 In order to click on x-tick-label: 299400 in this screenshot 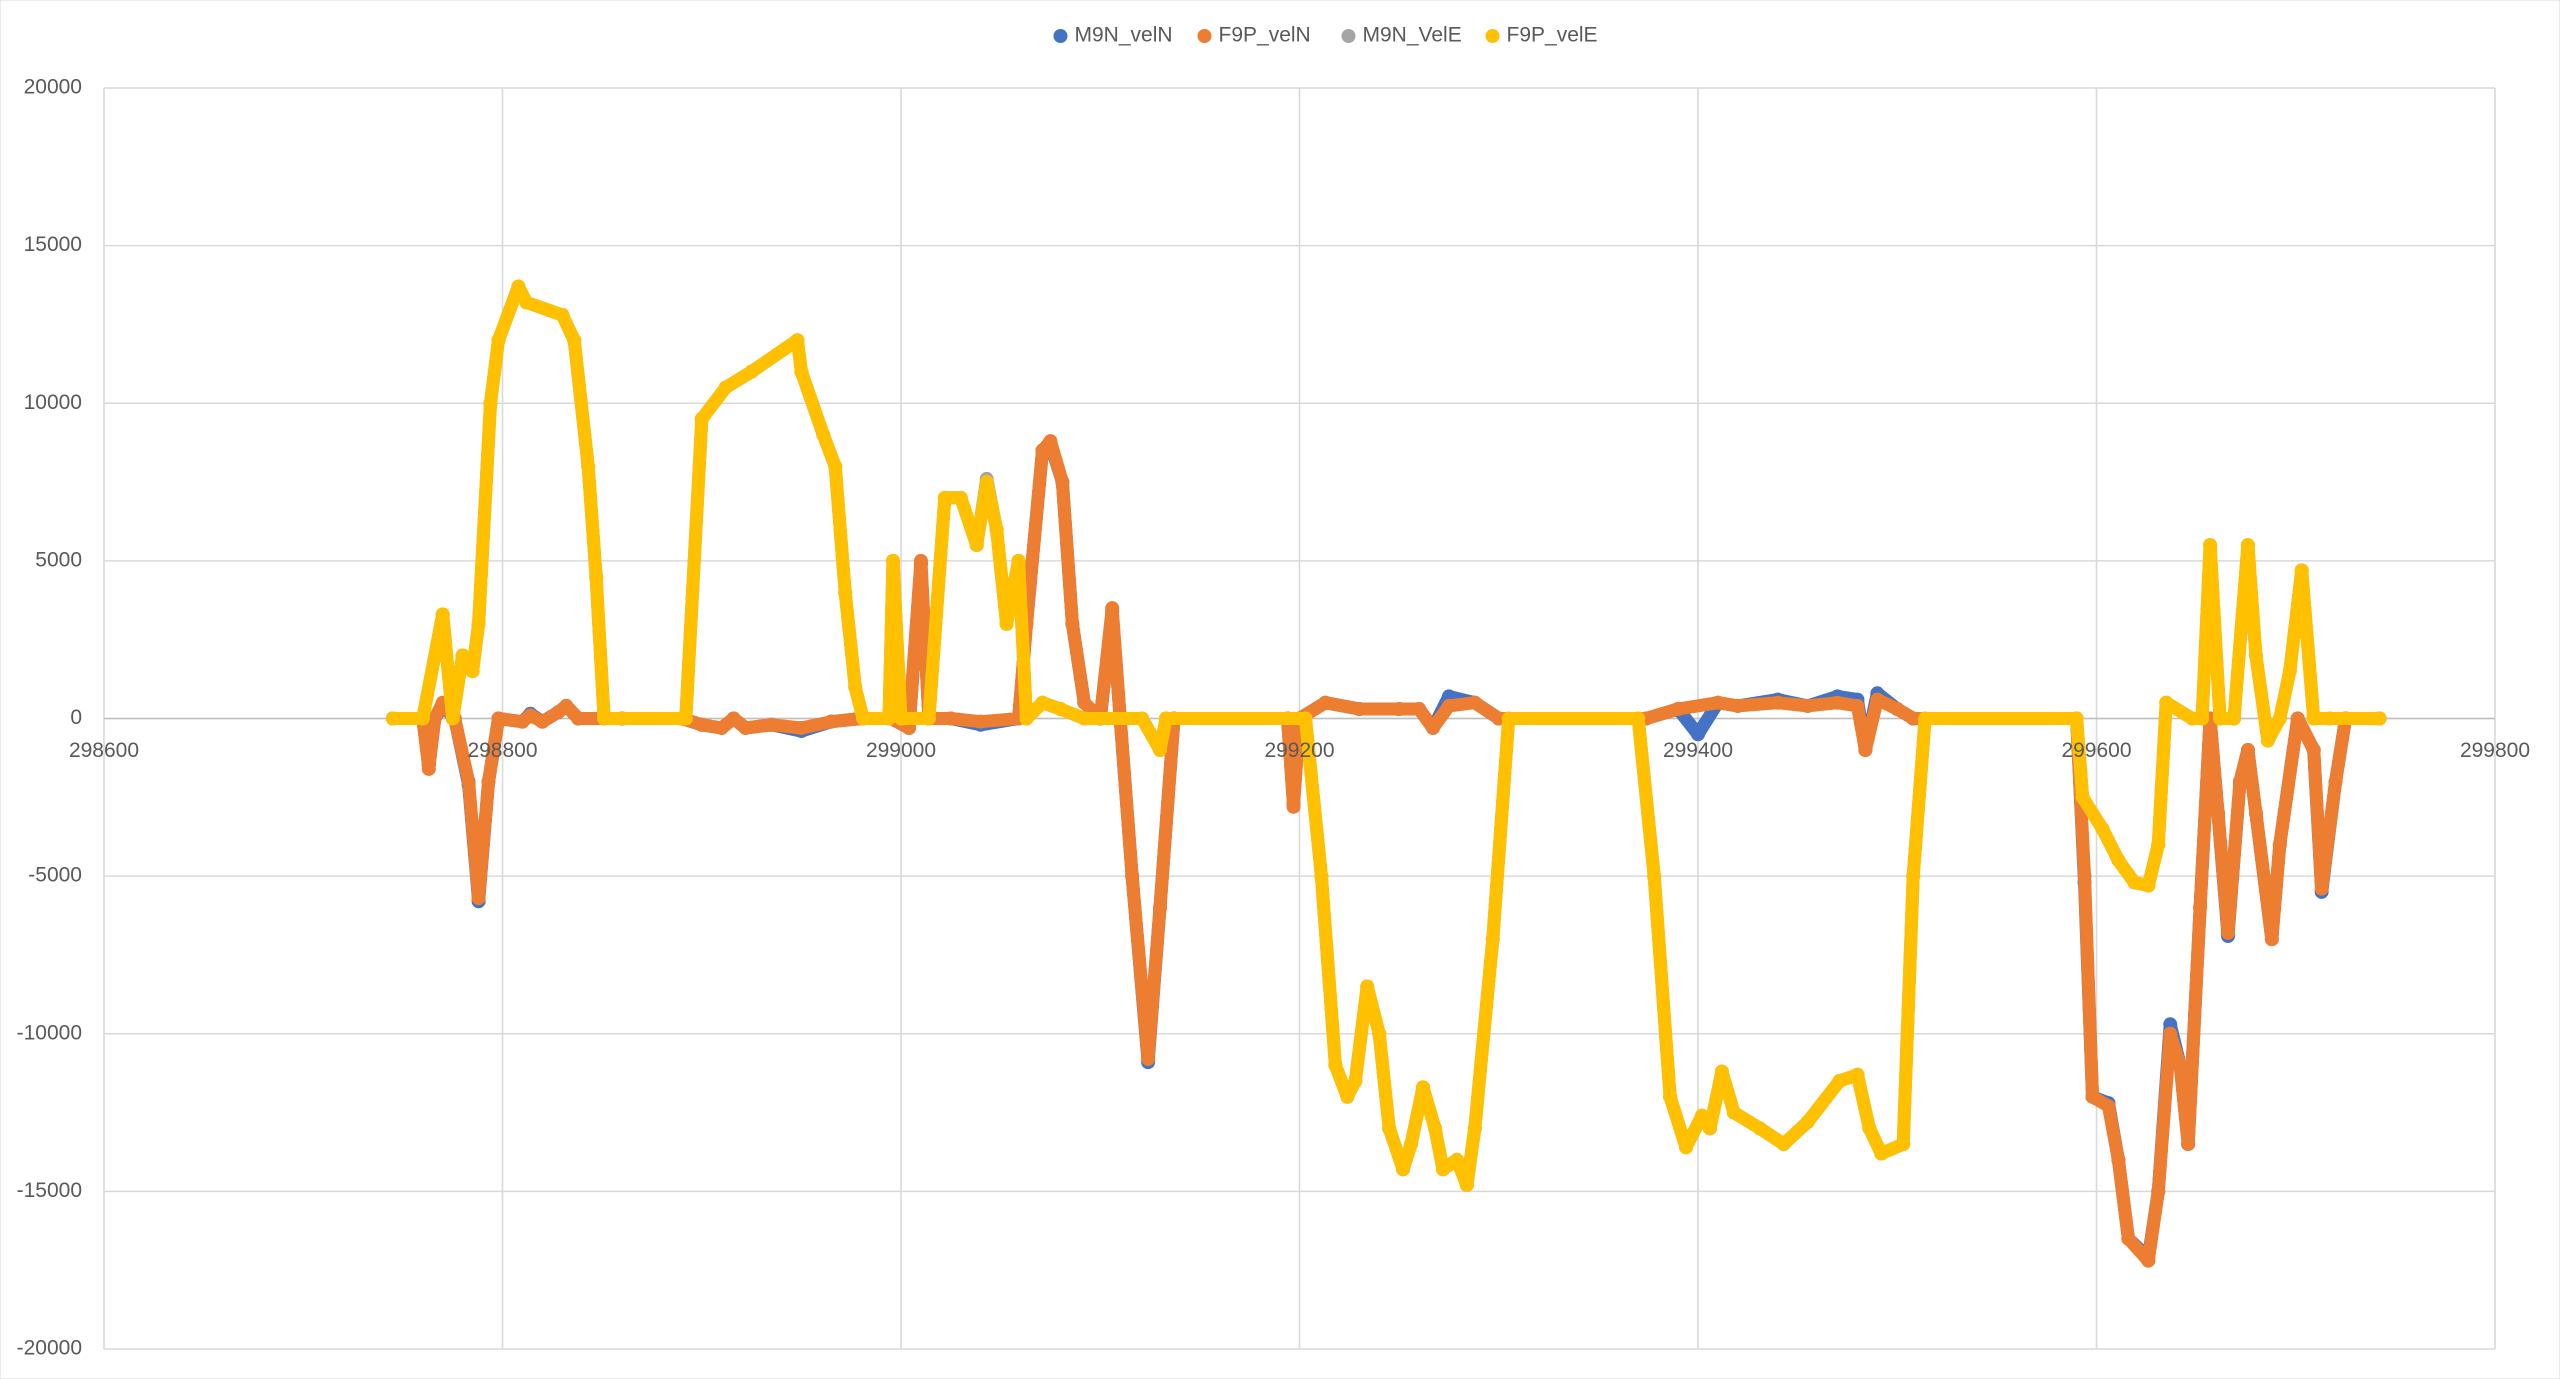, I will do `click(1698, 750)`.